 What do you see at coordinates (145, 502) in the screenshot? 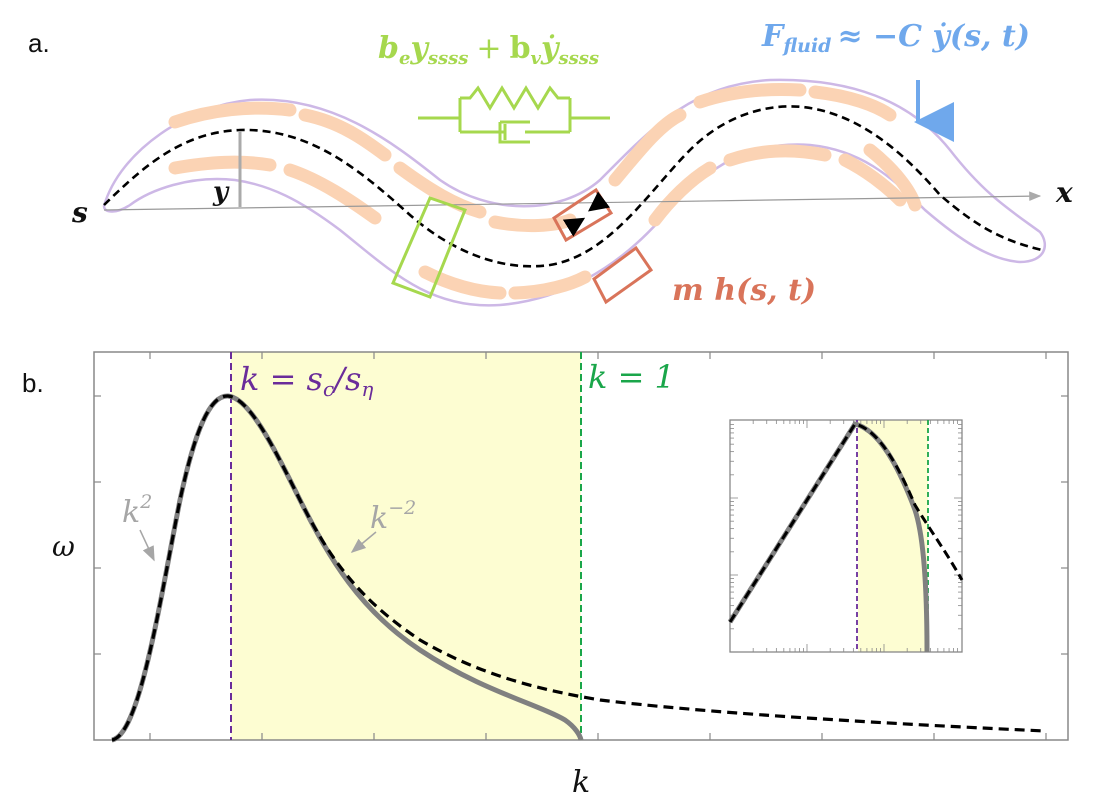
I see `low-k-exponent: 2` at bounding box center [145, 502].